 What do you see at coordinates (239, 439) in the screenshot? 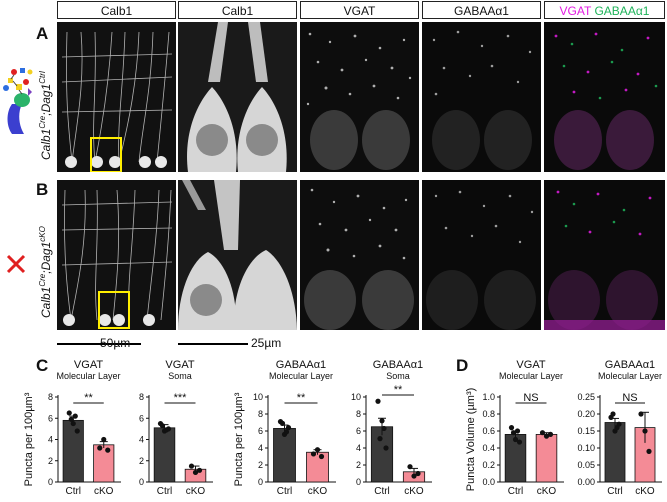
I see `y-axis-label: Puncta per 100µm³` at bounding box center [239, 439].